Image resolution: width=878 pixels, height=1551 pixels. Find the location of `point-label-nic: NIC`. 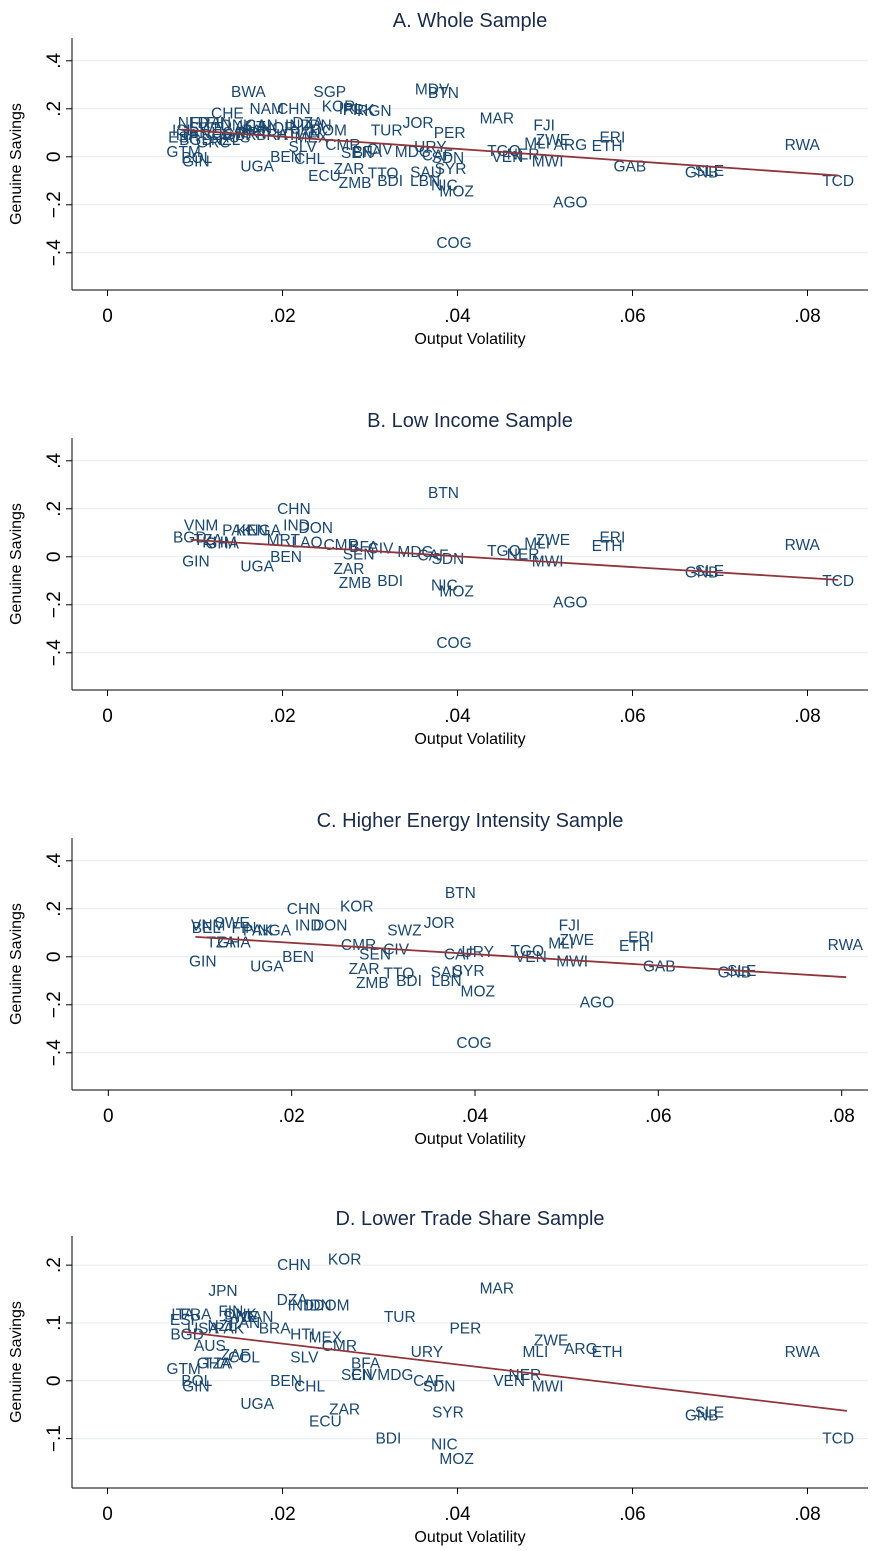

point-label-nic: NIC is located at coordinates (444, 186).